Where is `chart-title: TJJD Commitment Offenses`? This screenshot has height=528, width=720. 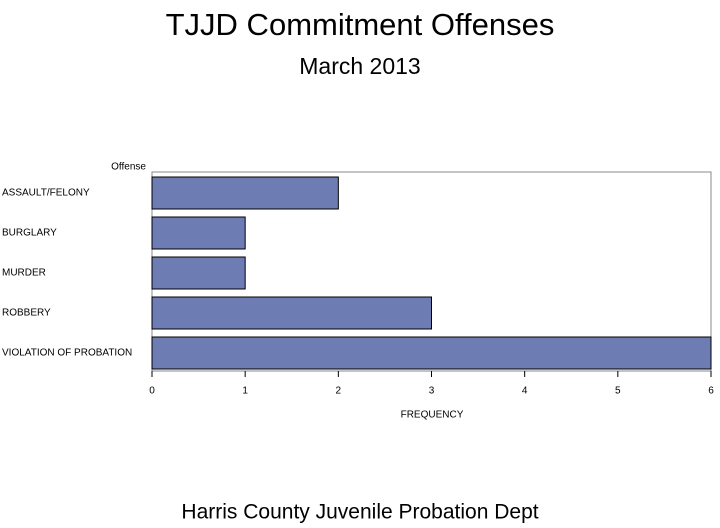
chart-title: TJJD Commitment Offenses is located at coordinates (360, 24).